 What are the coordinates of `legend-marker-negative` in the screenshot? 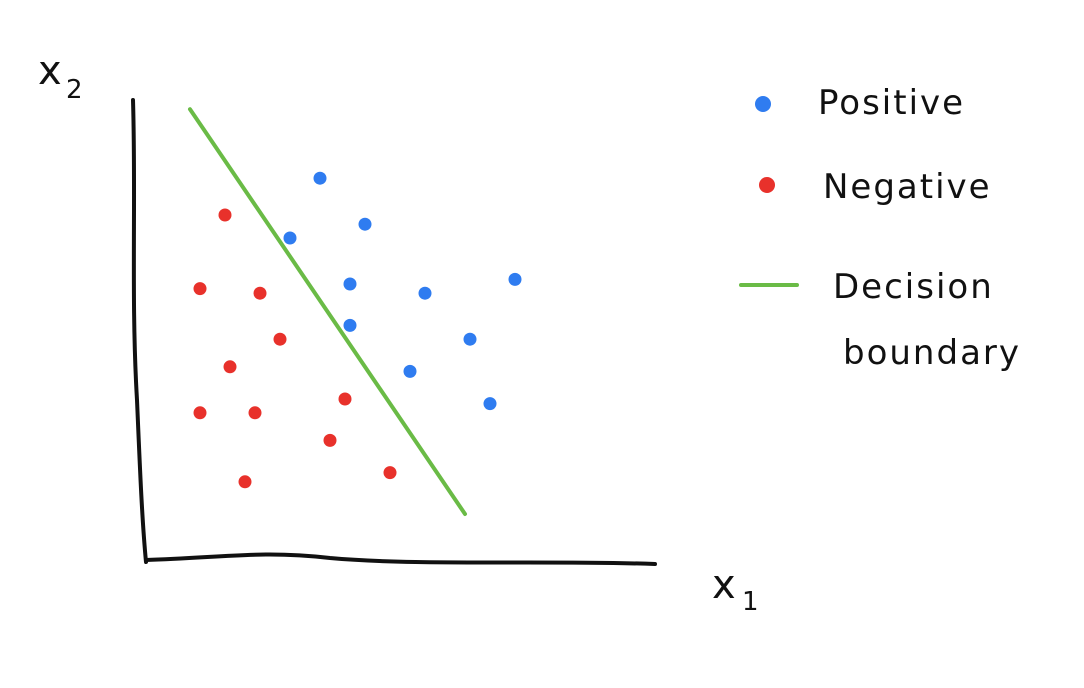 It's located at (767, 185).